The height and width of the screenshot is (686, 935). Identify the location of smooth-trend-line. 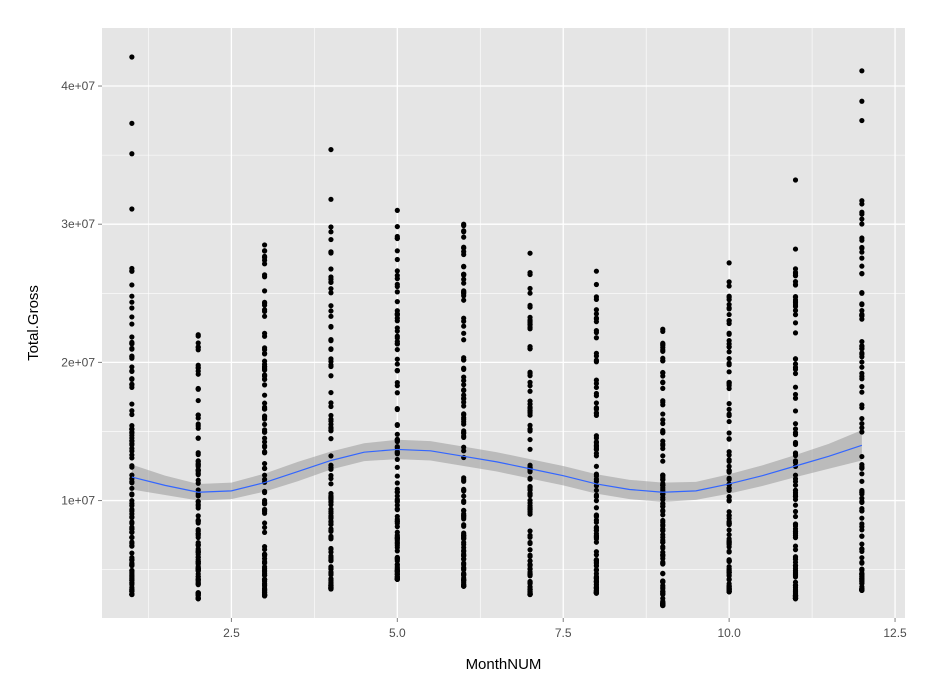
(497, 468).